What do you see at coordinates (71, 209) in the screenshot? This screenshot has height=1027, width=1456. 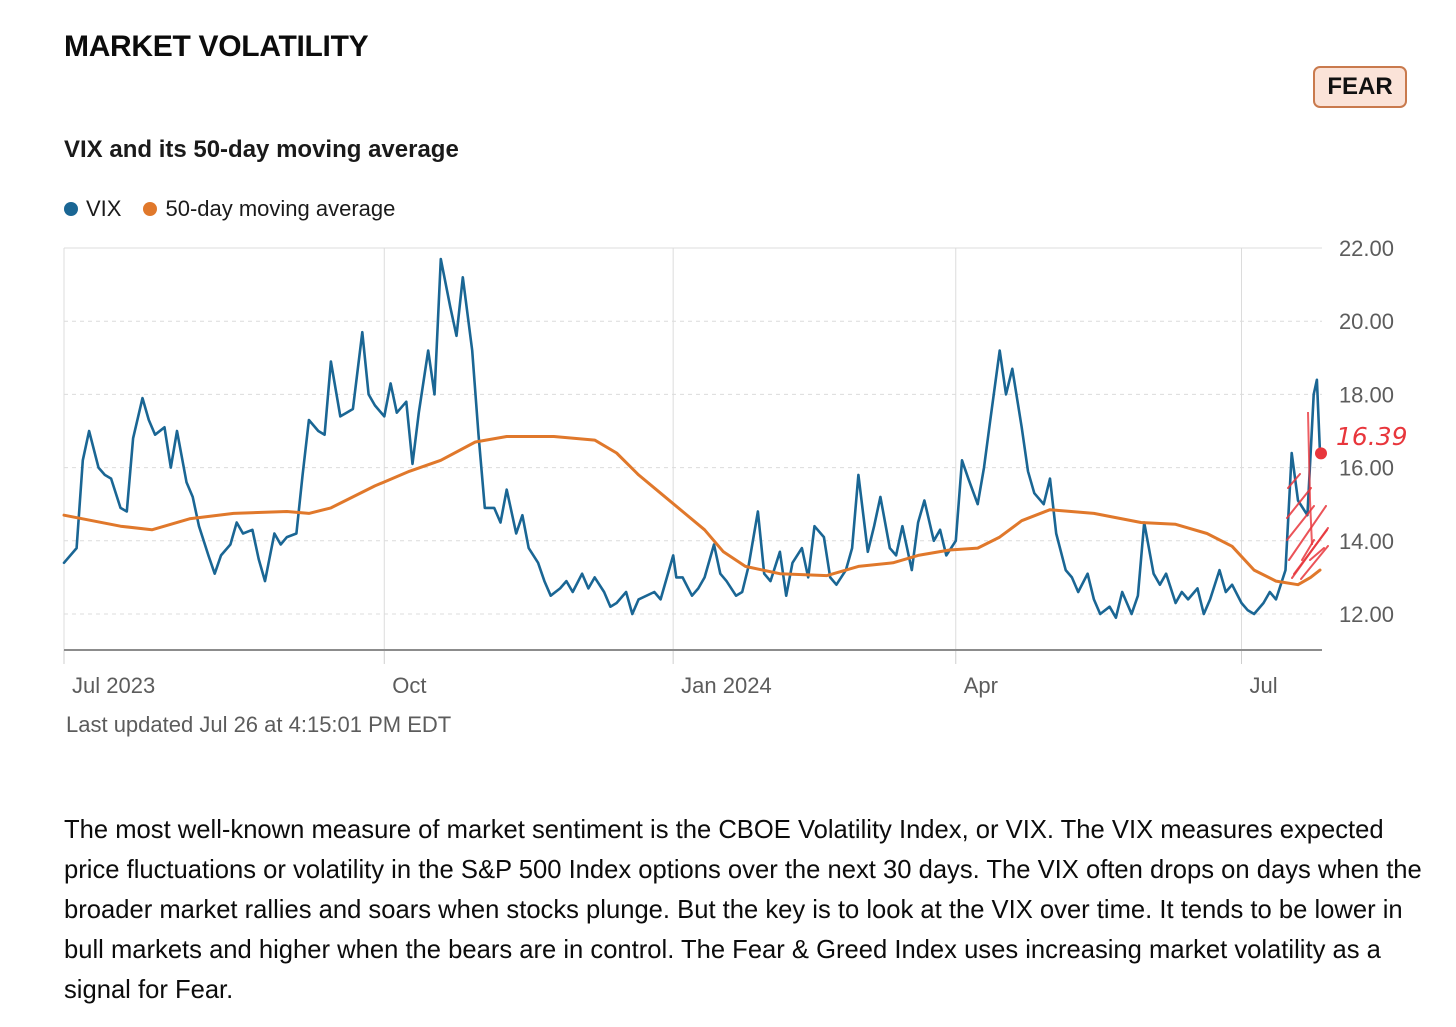 I see `legend-dot-vix` at bounding box center [71, 209].